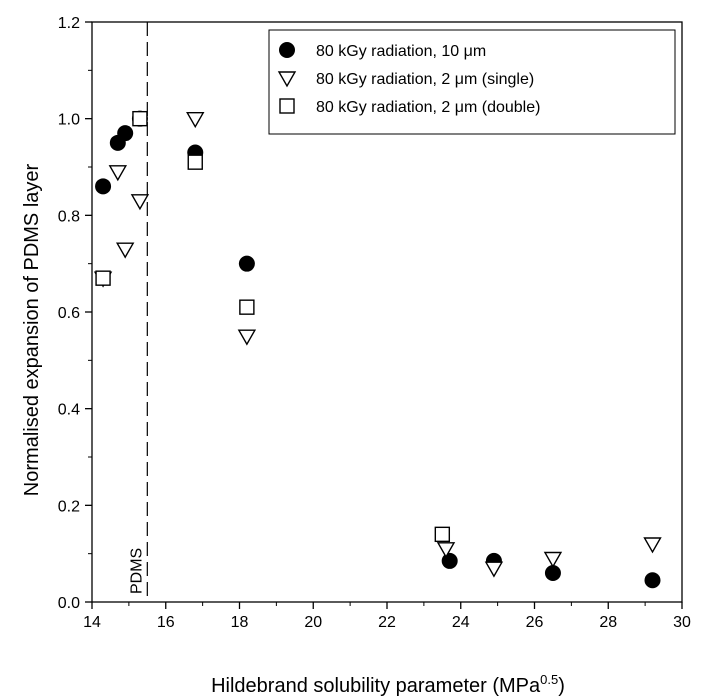 This screenshot has height=700, width=705. What do you see at coordinates (240, 622) in the screenshot?
I see `x-tick-label: 18` at bounding box center [240, 622].